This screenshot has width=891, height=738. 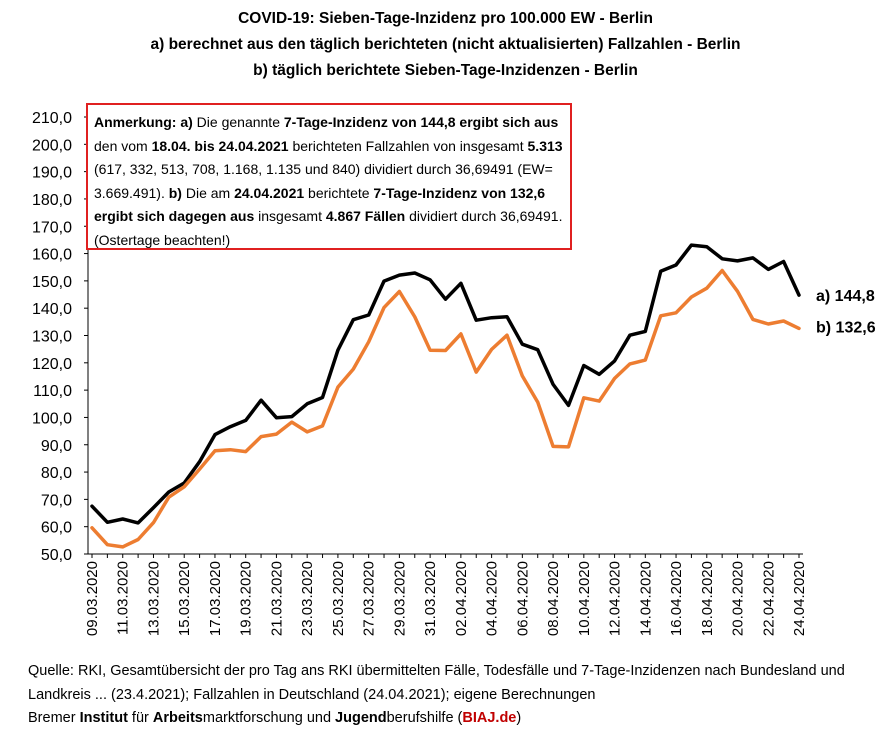 What do you see at coordinates (177, 718) in the screenshot?
I see `footer-text-d: Arbeits` at bounding box center [177, 718].